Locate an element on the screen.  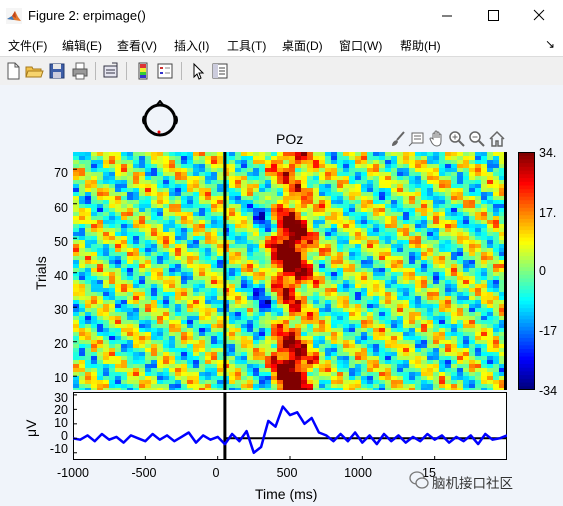
menu-insert: 插入(I) is located at coordinates (192, 46).